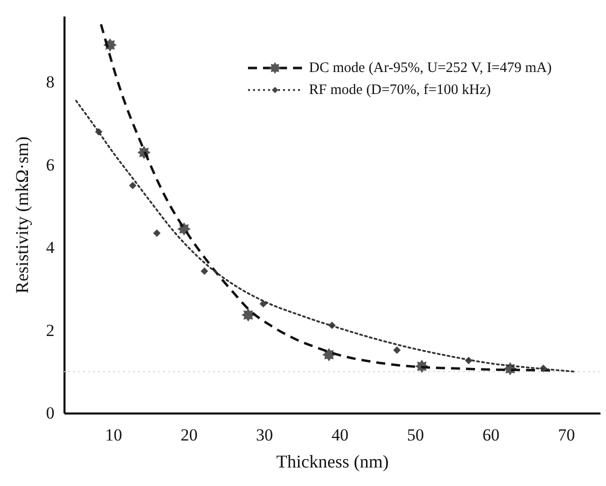  I want to click on legend-label: DC mode (Ar-95%, U=252 V, I=479 mA), so click(430, 68).